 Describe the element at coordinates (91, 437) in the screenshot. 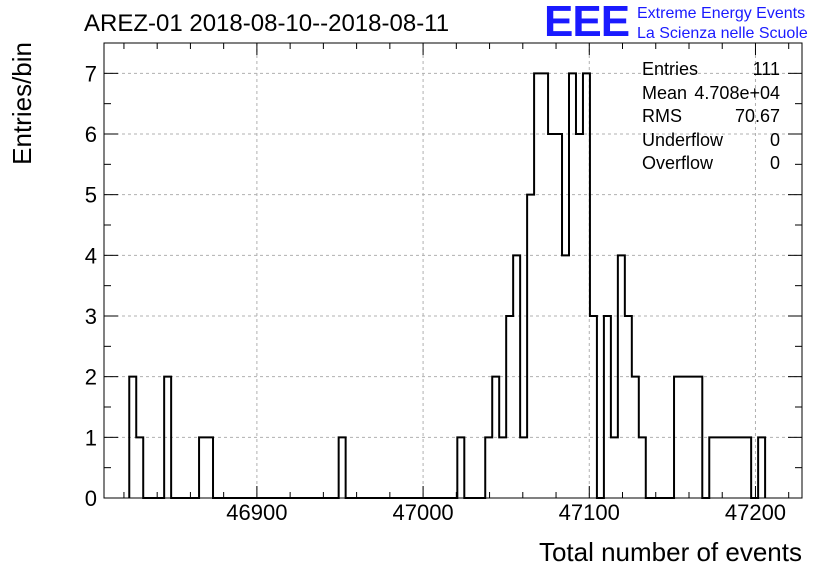

I see `y-tick-label: 1` at that location.